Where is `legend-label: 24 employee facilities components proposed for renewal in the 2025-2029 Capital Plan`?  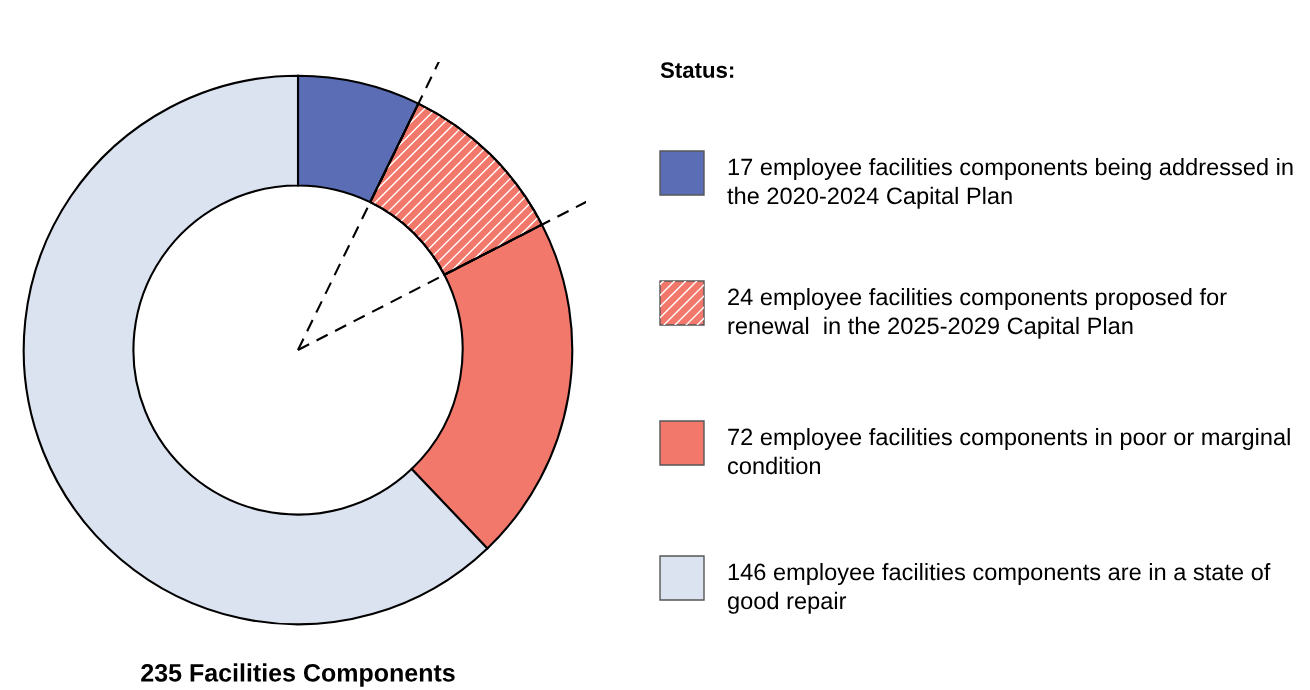 legend-label: 24 employee facilities components proposed for renewal in the 2025-2029 Capital Plan is located at coordinates (977, 313).